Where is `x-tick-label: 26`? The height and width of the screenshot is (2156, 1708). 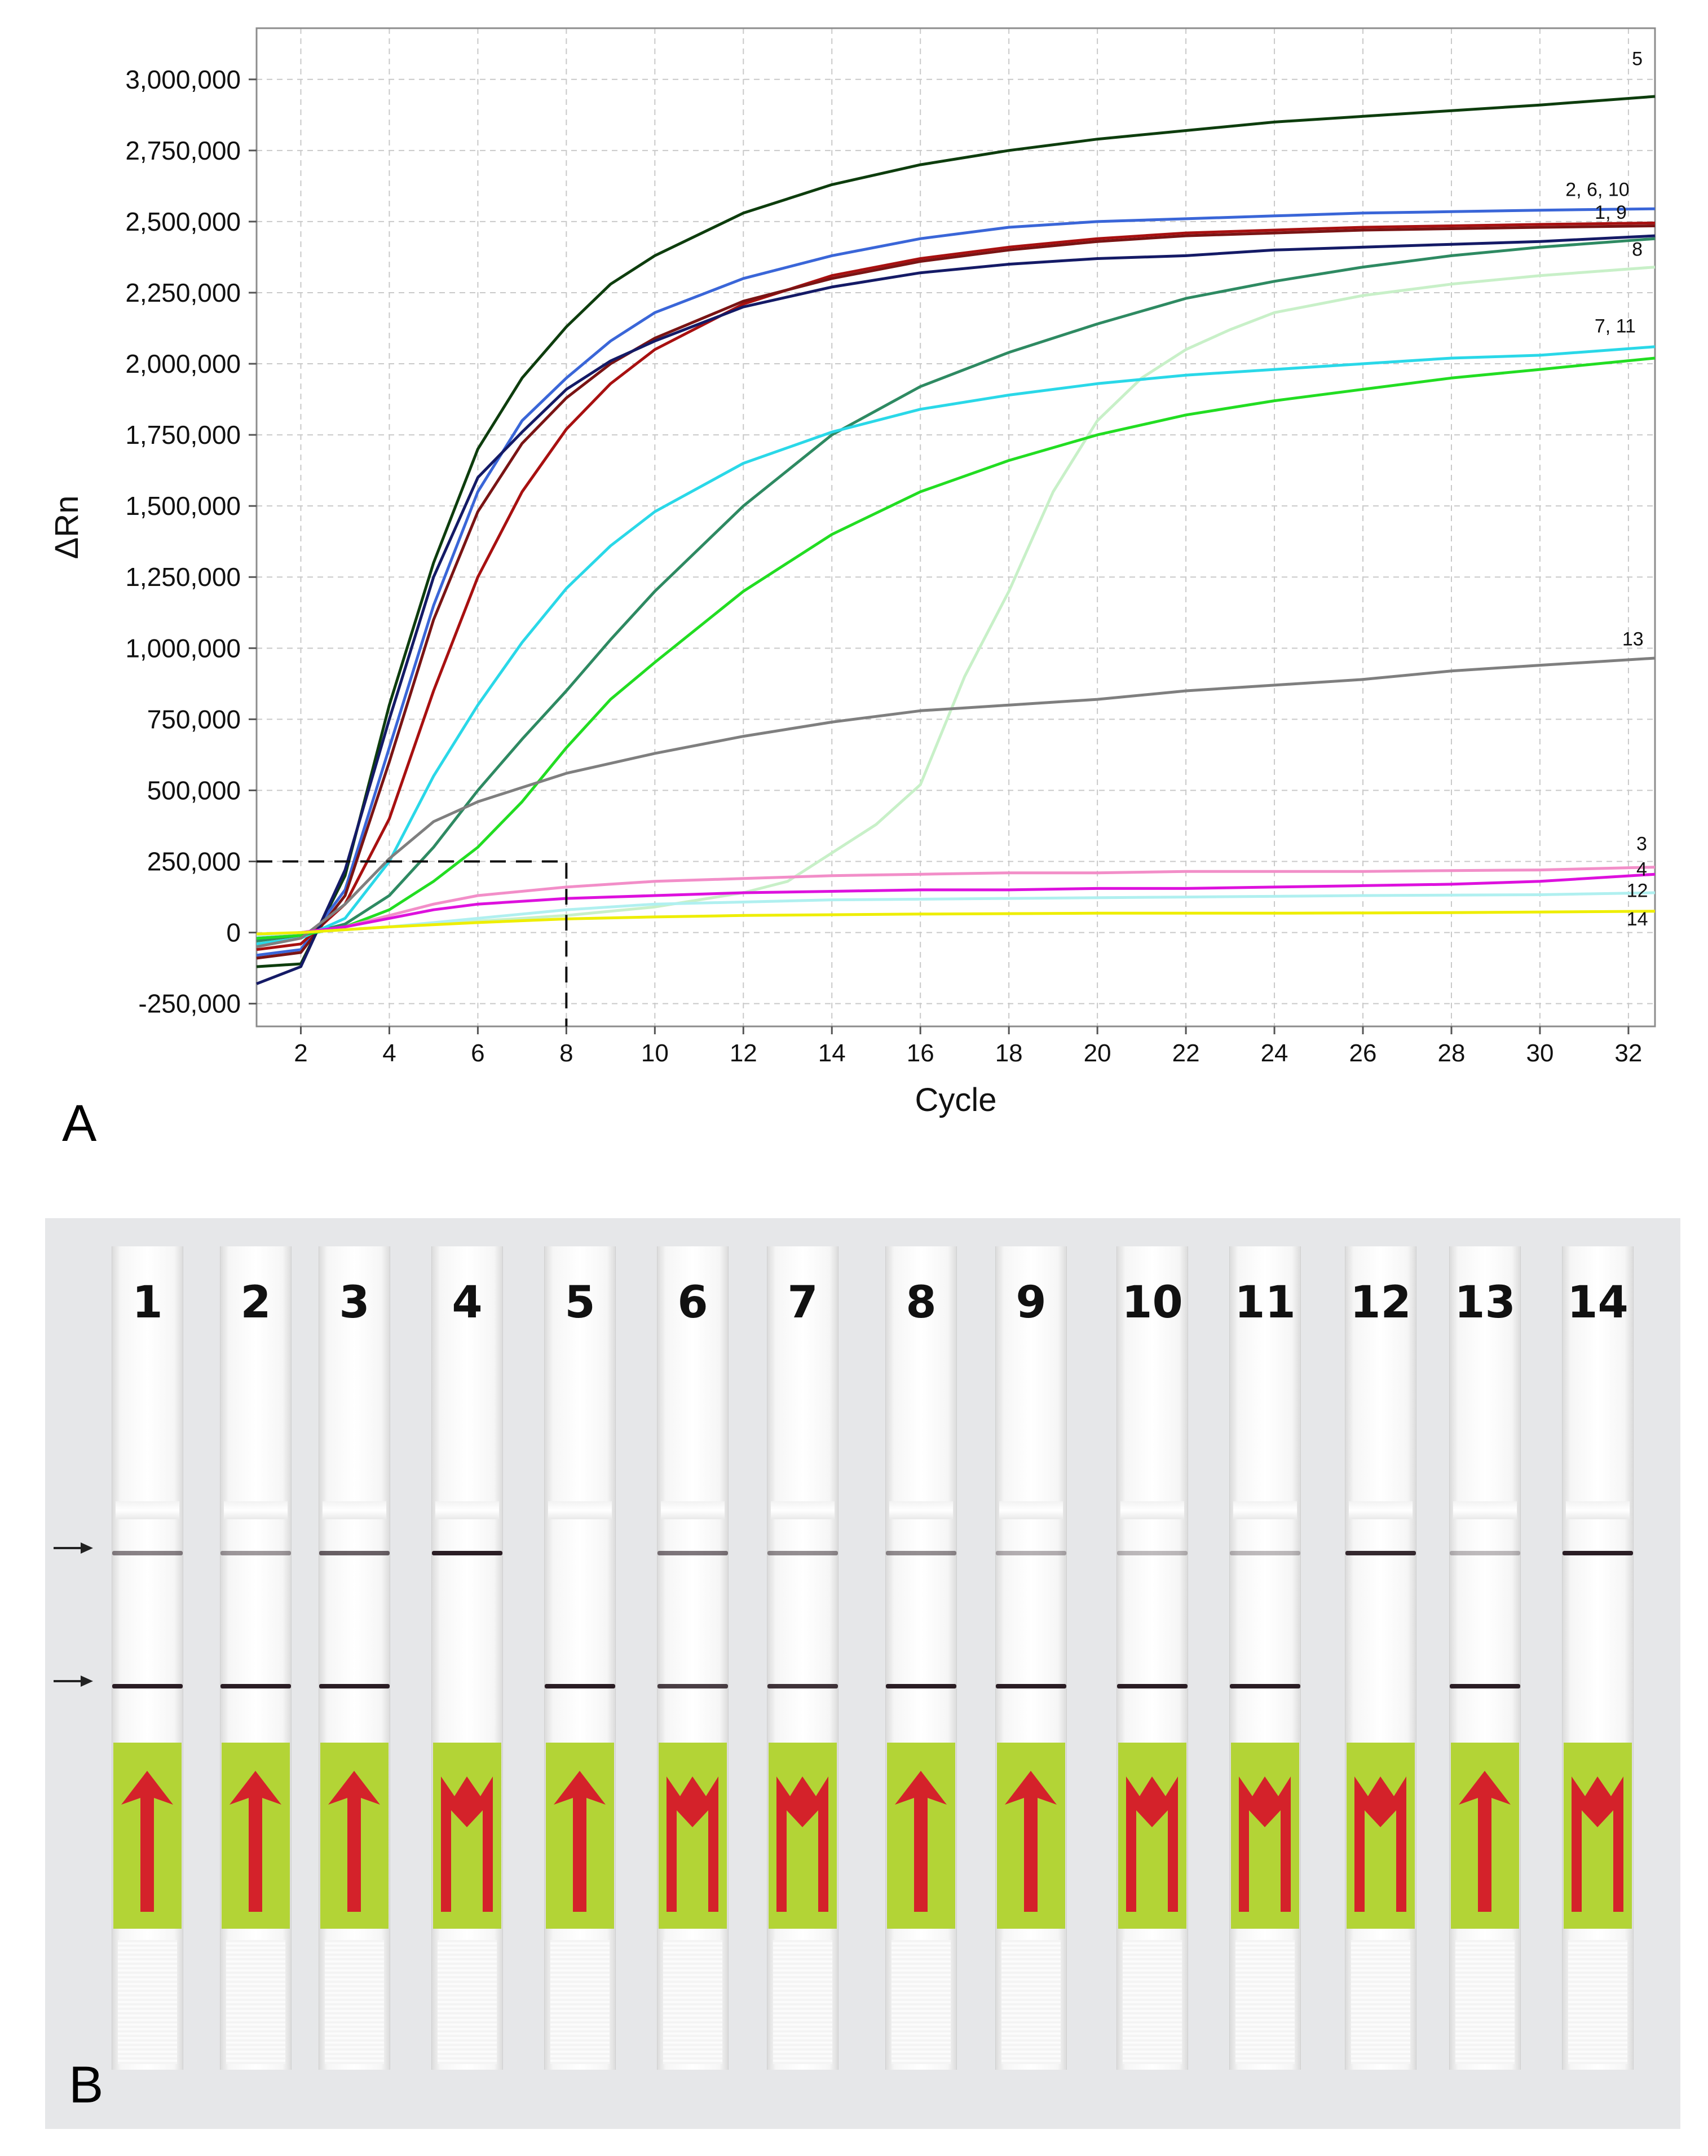
x-tick-label: 26 is located at coordinates (1363, 1053).